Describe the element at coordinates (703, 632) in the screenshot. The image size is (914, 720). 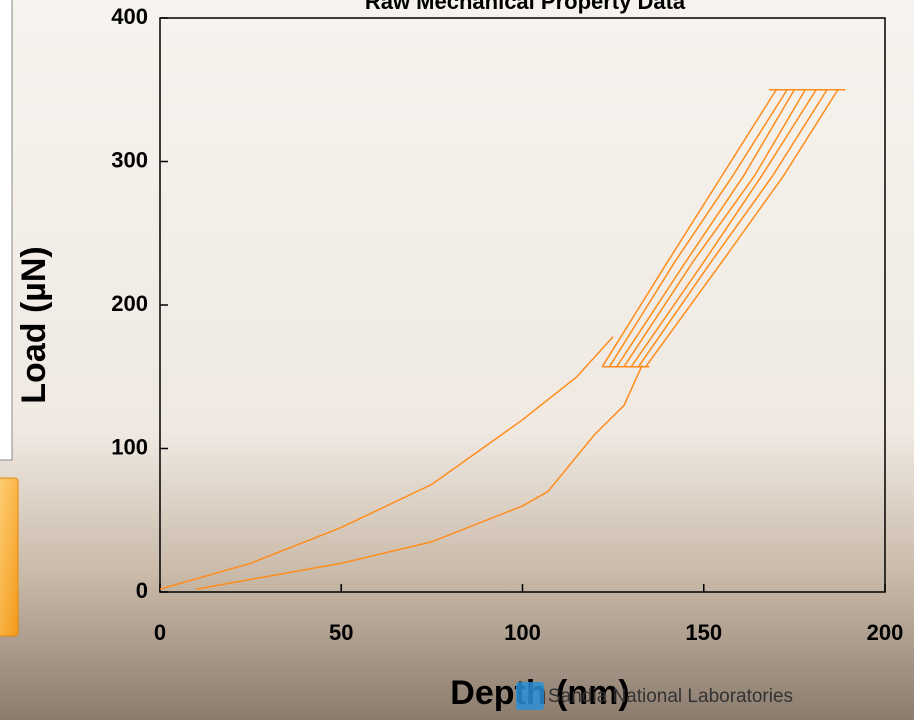
I see `x-tick-label: 150` at that location.